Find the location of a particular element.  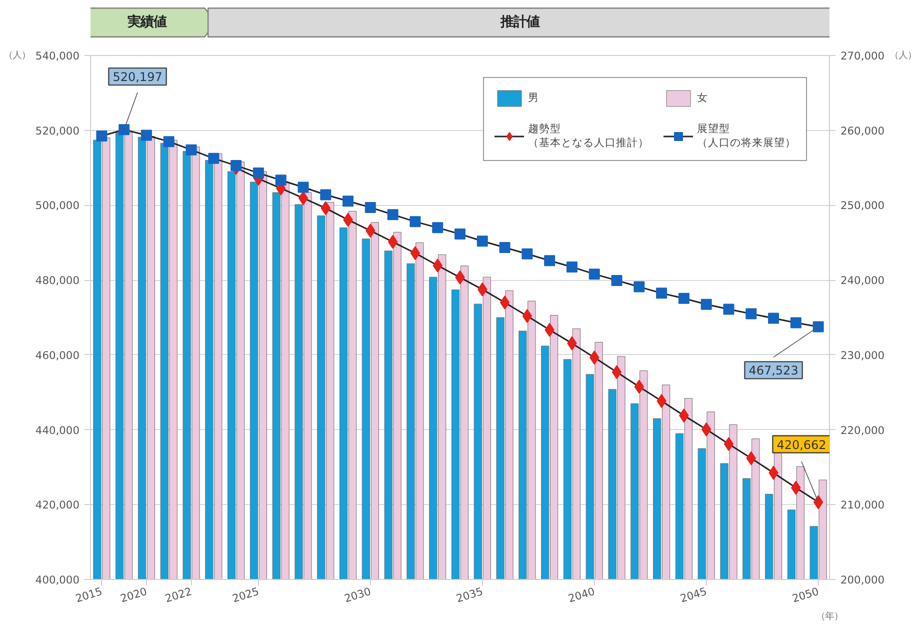

y-axis-title: （人） is located at coordinates (16, 55).